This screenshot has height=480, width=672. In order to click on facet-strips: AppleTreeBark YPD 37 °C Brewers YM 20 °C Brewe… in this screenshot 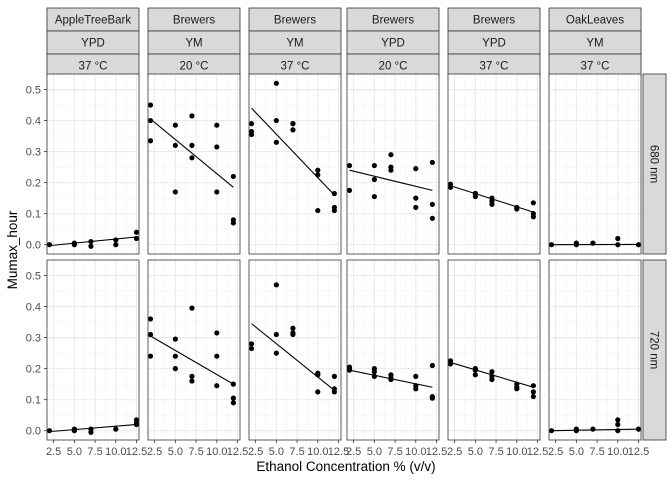, I will do `click(344, 42)`.